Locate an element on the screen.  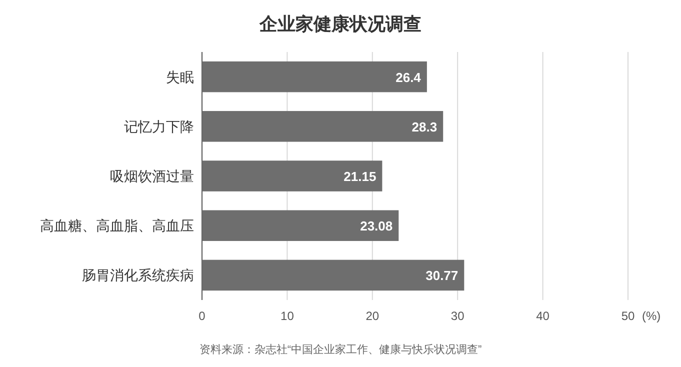
text: 资料来源：杂志社“中国企业家工作、健康与快乐状况调查” is located at coordinates (340, 349).